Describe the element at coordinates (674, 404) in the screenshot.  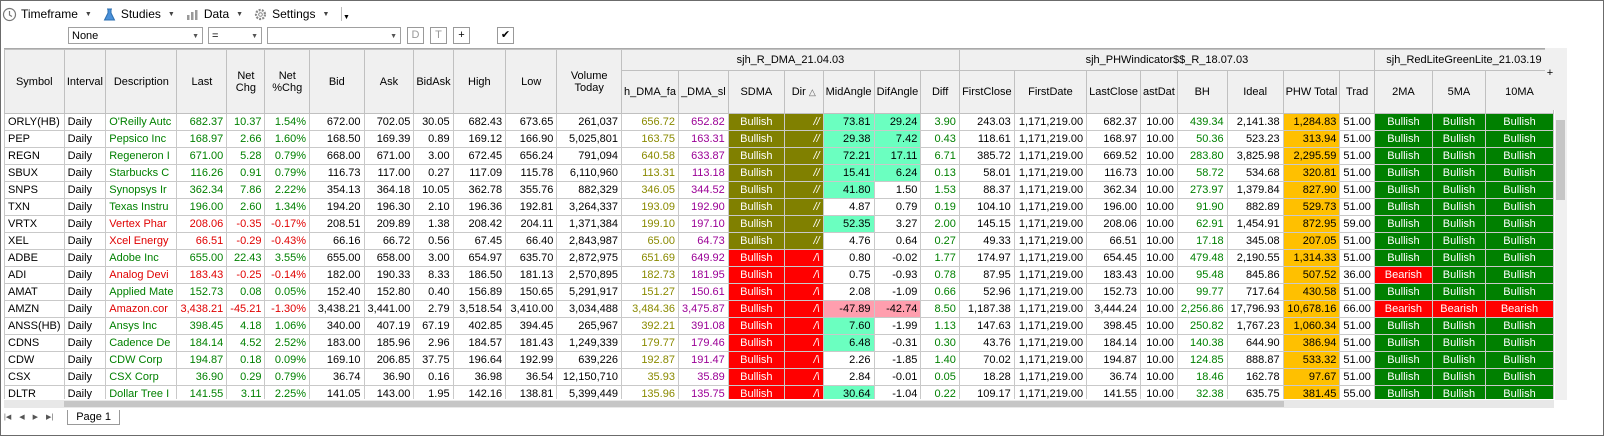
I see `horizontal-scroll-thumb` at that location.